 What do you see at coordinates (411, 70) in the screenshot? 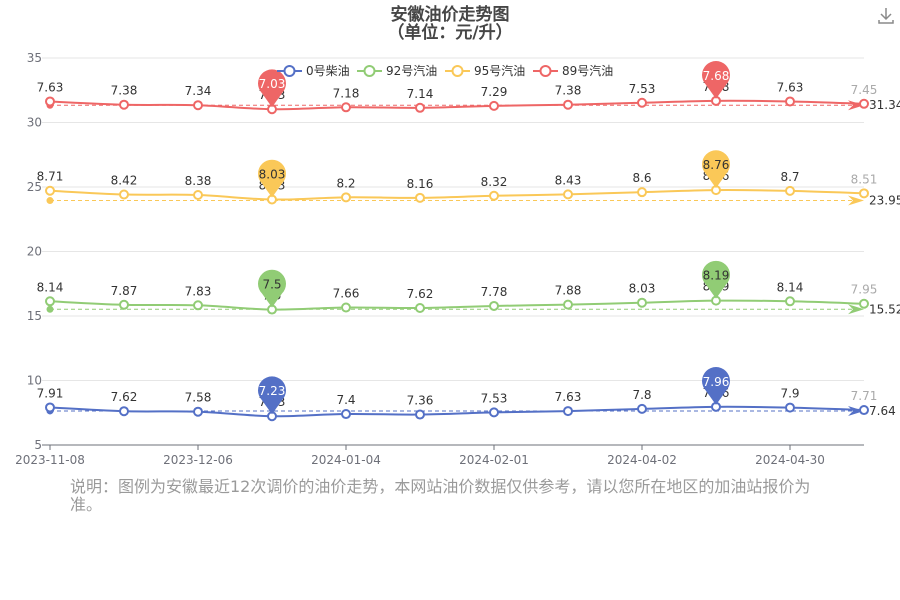
I see `legend-label: 92号汽油` at bounding box center [411, 70].